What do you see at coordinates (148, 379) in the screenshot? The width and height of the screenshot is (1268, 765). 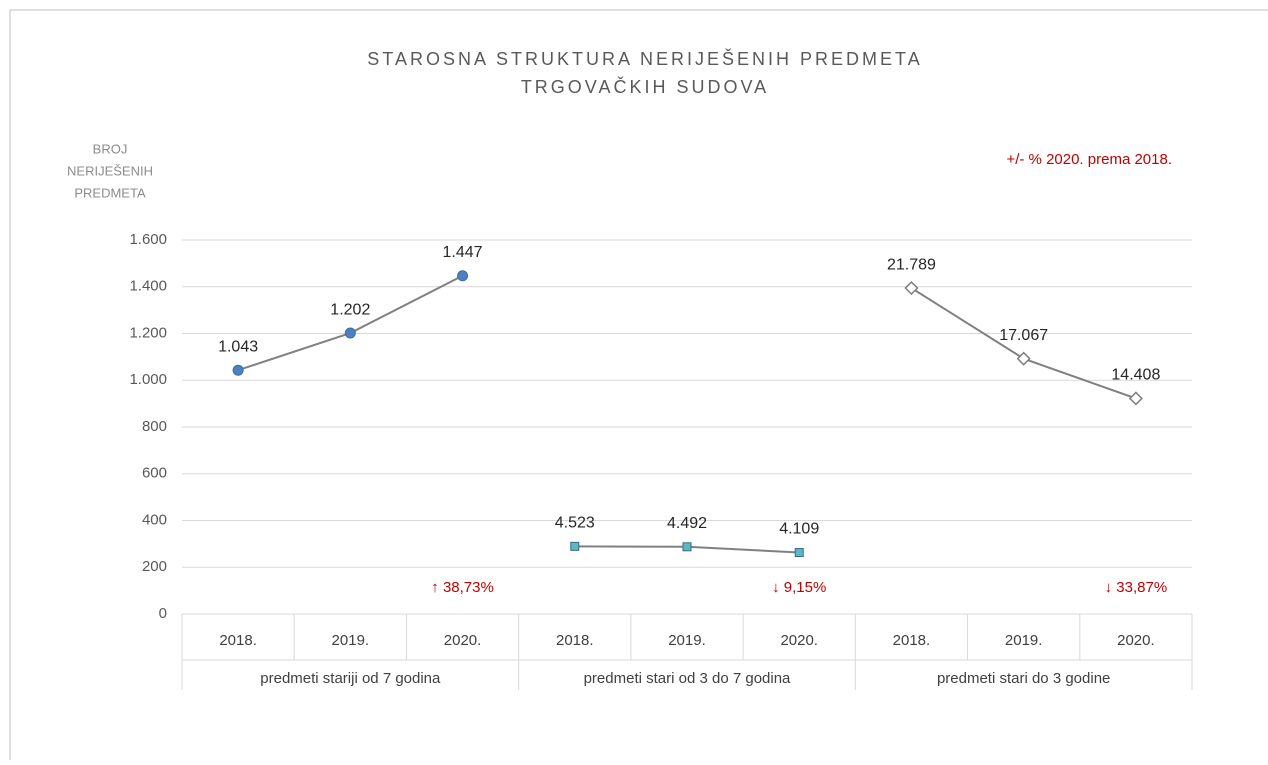 I see `y-tick-label: 1.000` at bounding box center [148, 379].